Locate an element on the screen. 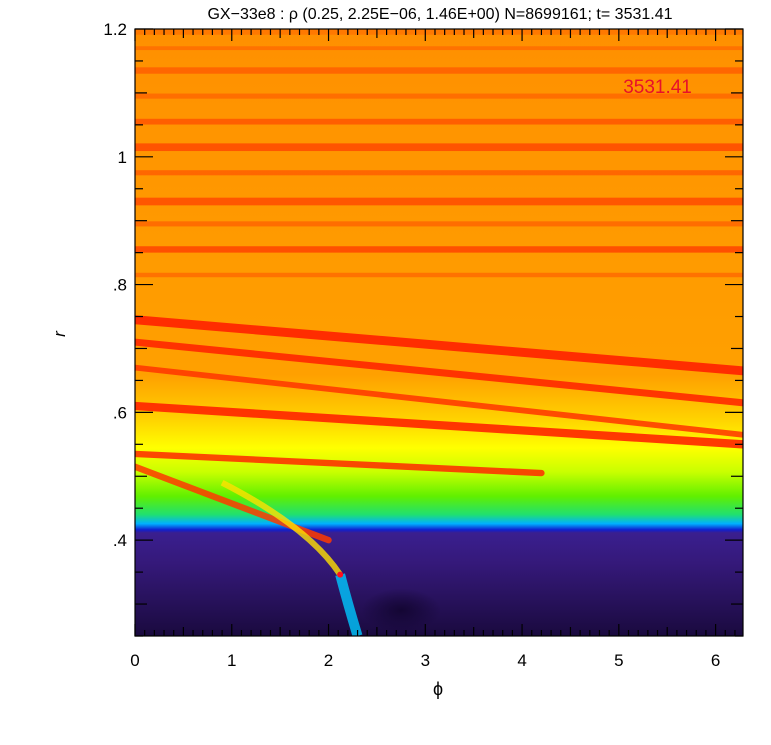  y-tick-labels: .4 .6 .8 1 1.2 is located at coordinates (115, 285).